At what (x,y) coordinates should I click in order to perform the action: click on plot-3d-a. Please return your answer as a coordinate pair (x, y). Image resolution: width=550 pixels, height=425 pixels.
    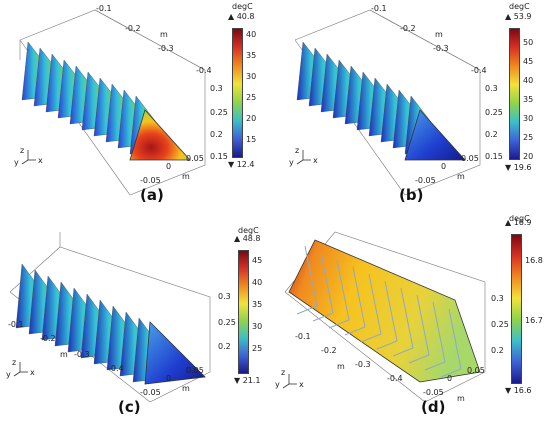
    Looking at the image, I should click on (112, 102).